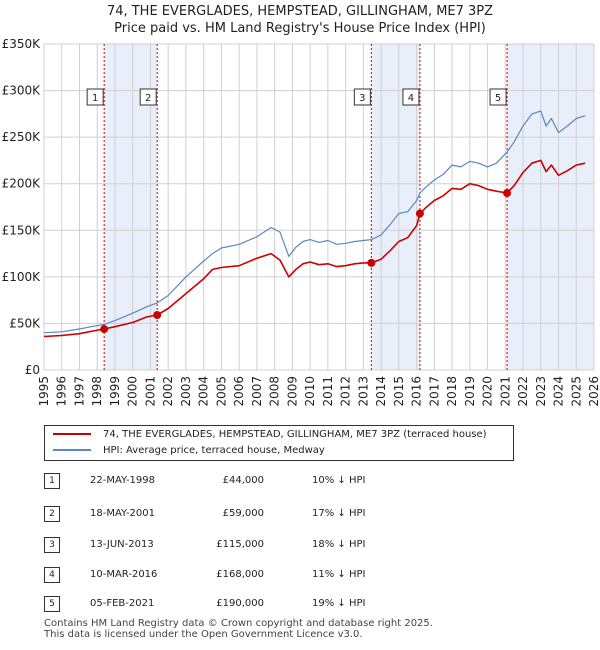  Describe the element at coordinates (22, 44) in the screenshot. I see `y-tick-label: £350K` at that location.